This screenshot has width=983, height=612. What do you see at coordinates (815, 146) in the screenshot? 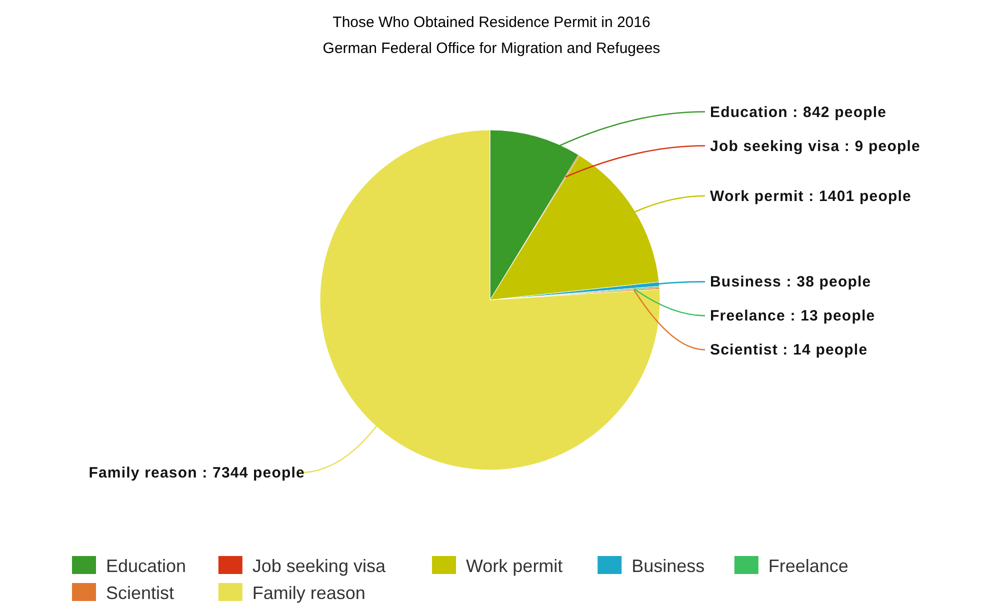
I see `data-label: Job seeking visa : 9 people` at bounding box center [815, 146].